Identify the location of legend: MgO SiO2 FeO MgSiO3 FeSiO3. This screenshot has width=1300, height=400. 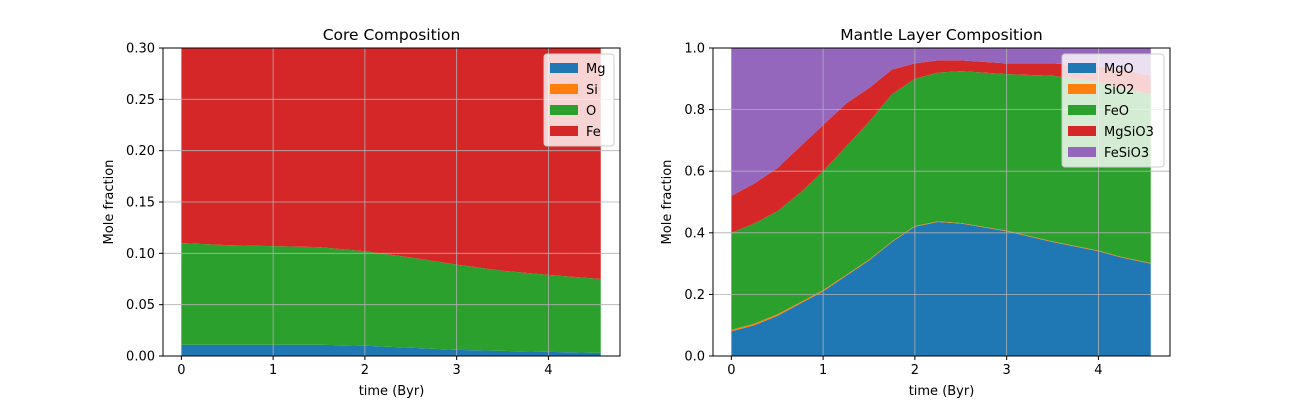
(1113, 110).